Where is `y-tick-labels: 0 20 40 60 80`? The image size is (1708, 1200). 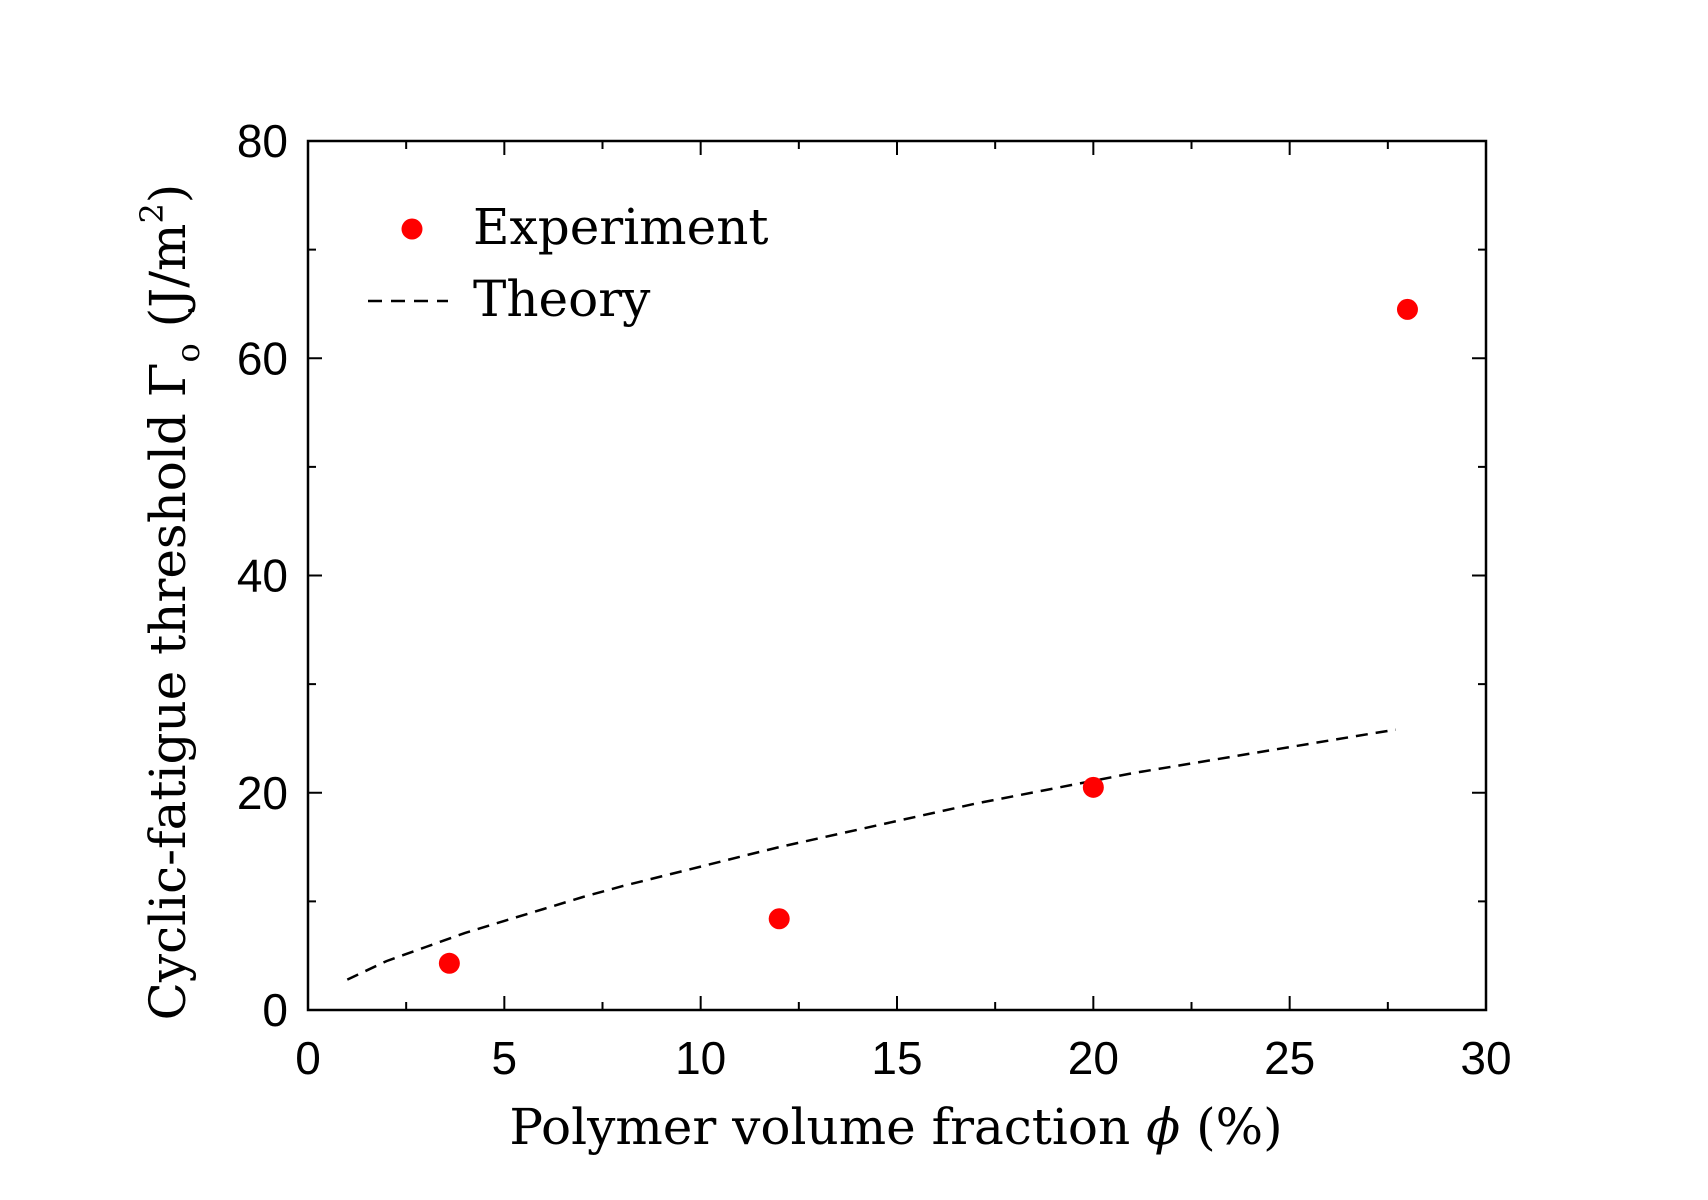
y-tick-labels: 0 20 40 60 80 is located at coordinates (262, 575).